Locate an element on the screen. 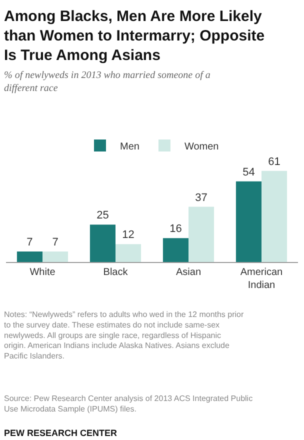 Image resolution: width=304 pixels, height=440 pixels. data-label: 37 is located at coordinates (201, 198).